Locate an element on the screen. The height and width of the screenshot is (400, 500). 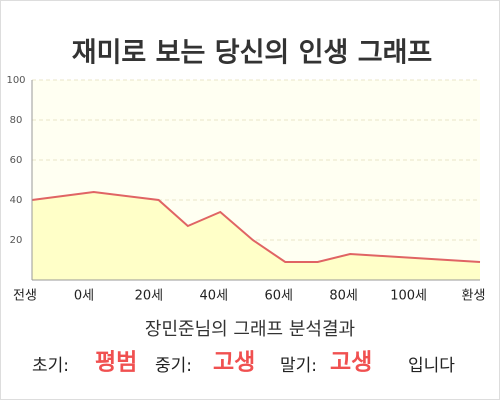
x-tick-label: 60세 is located at coordinates (278, 296).